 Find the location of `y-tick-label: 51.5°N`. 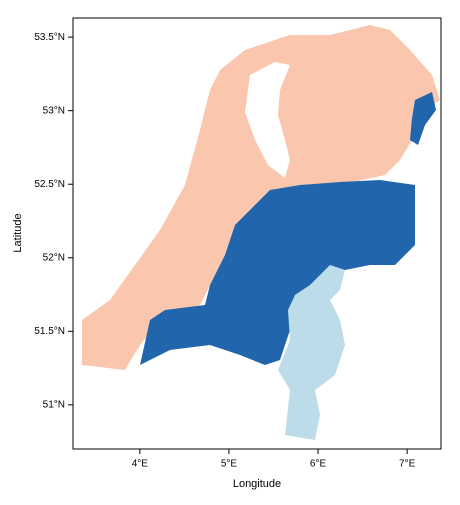

y-tick-label: 51.5°N is located at coordinates (49, 331).